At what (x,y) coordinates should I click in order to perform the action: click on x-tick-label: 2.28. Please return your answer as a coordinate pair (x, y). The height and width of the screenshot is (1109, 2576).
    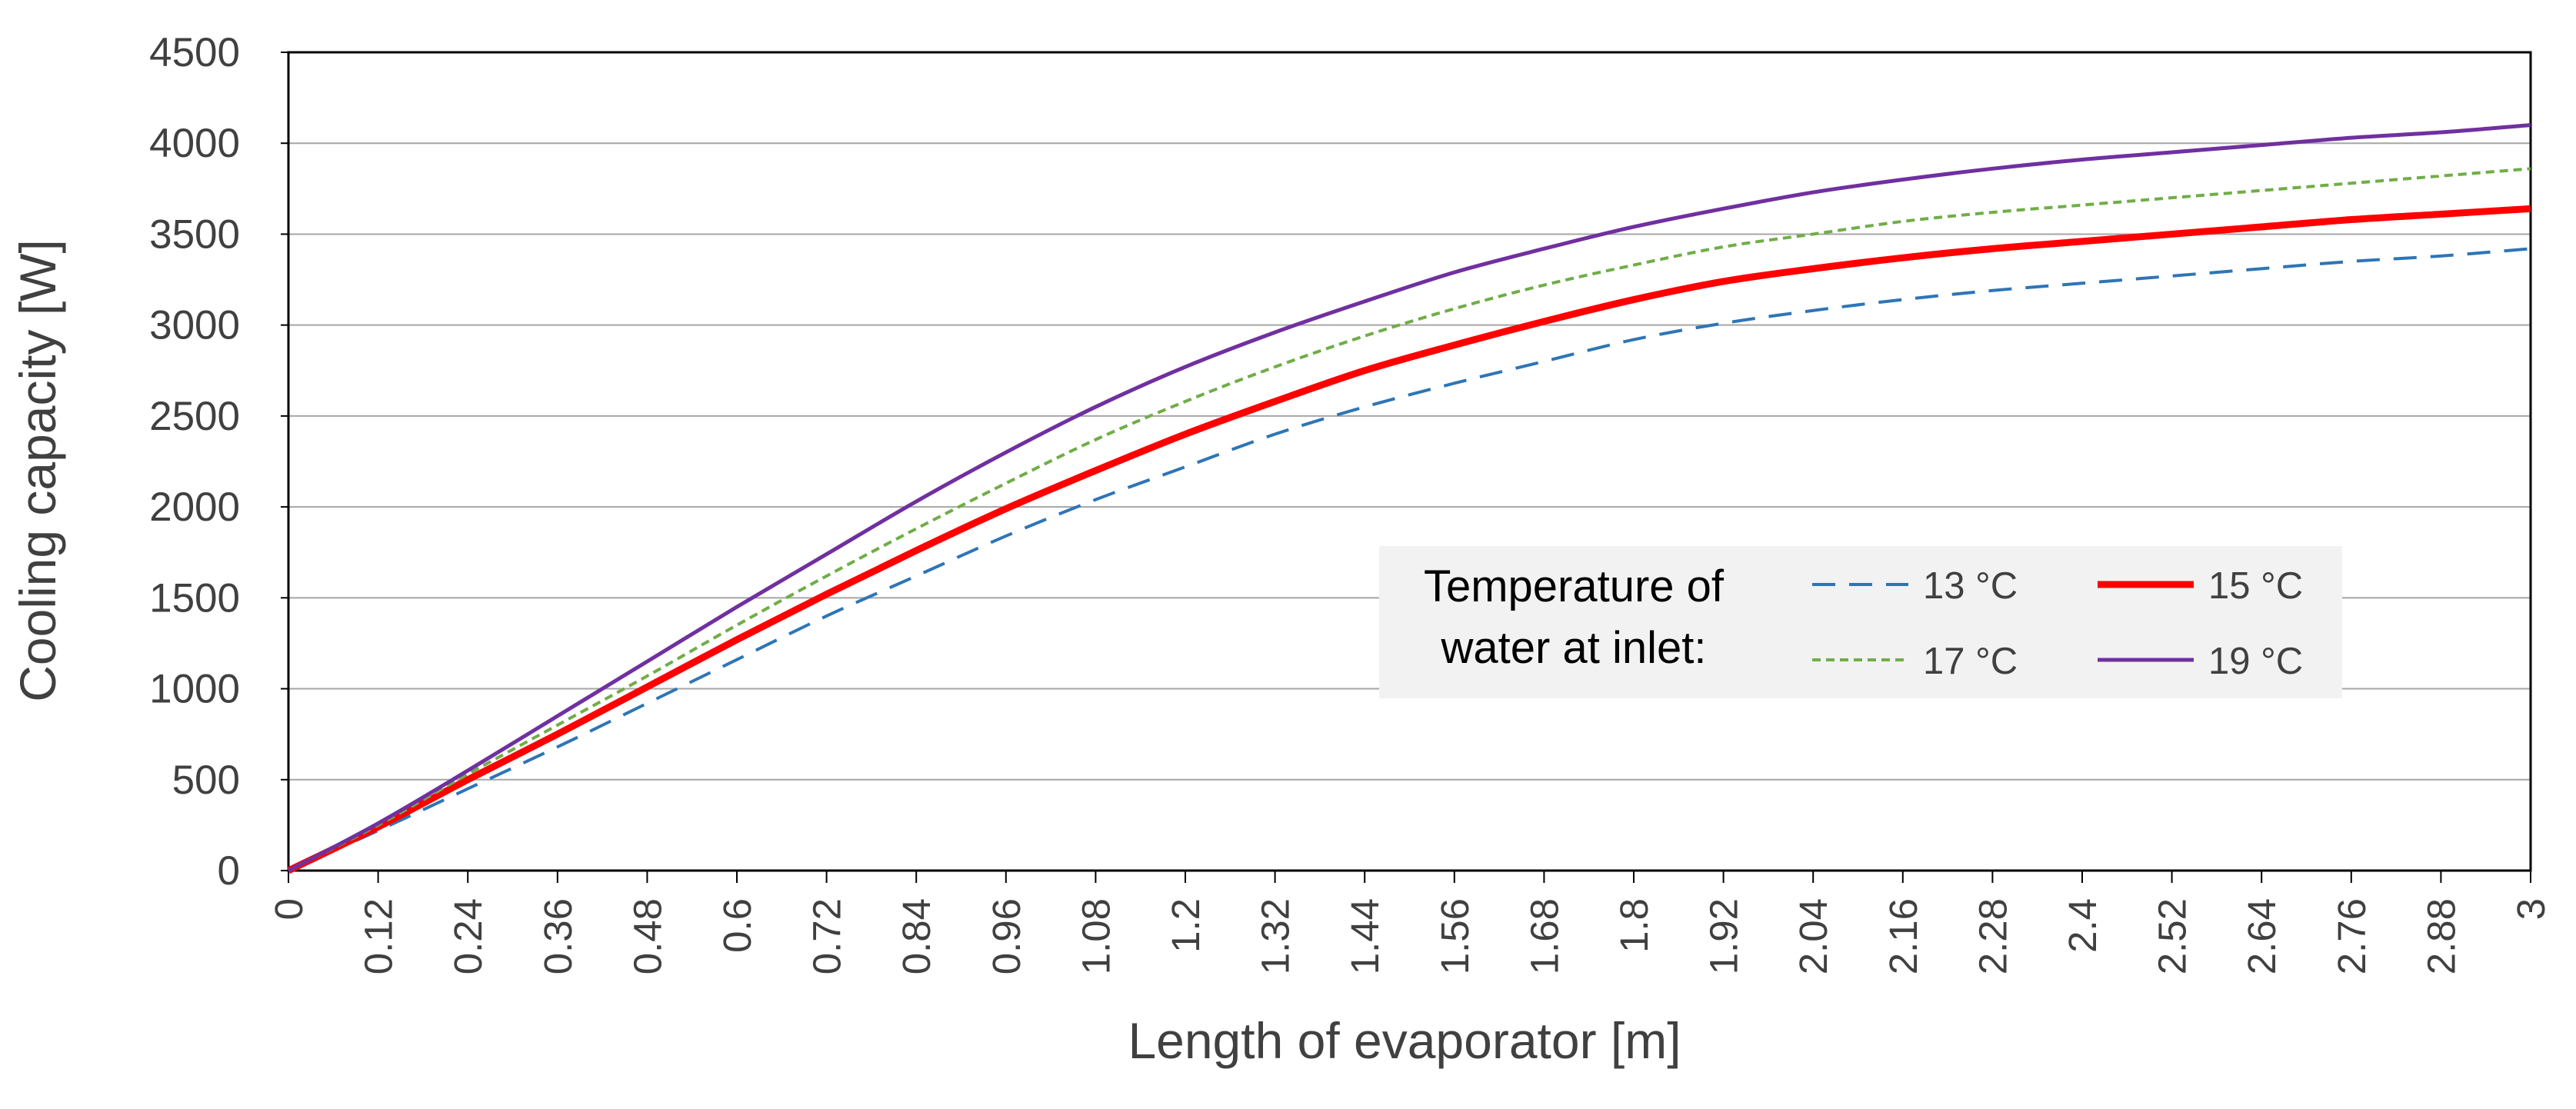
    Looking at the image, I should click on (1992, 936).